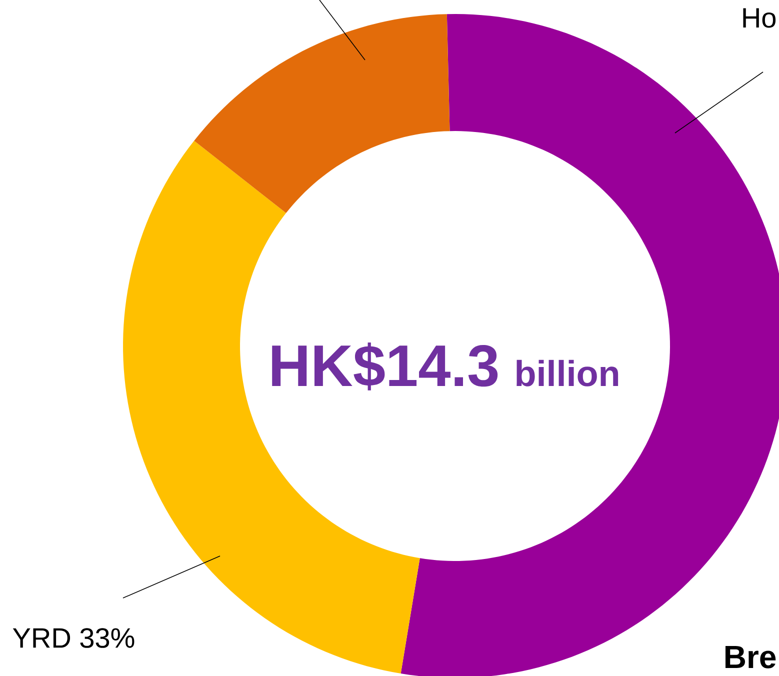 The image size is (779, 676). I want to click on slice-label: YRD, so click(41, 638).